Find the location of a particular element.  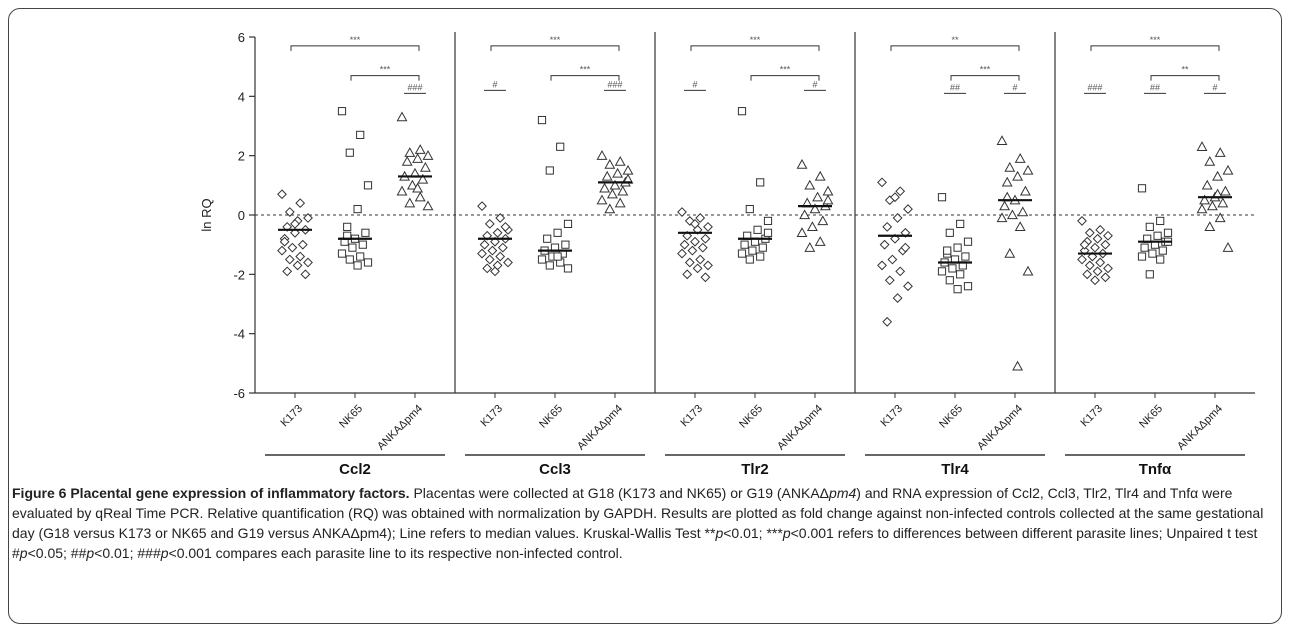

significance-label: ** is located at coordinates (955, 40).